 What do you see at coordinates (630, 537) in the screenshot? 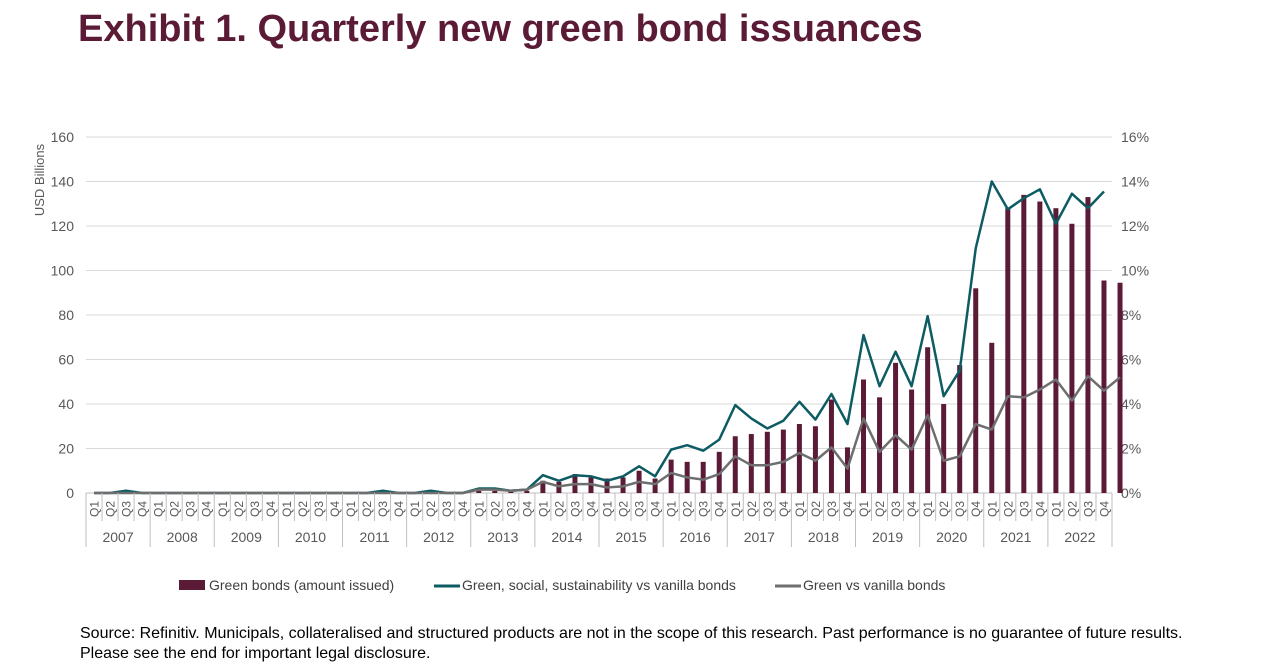
I see `x-year-label: 2015` at bounding box center [630, 537].